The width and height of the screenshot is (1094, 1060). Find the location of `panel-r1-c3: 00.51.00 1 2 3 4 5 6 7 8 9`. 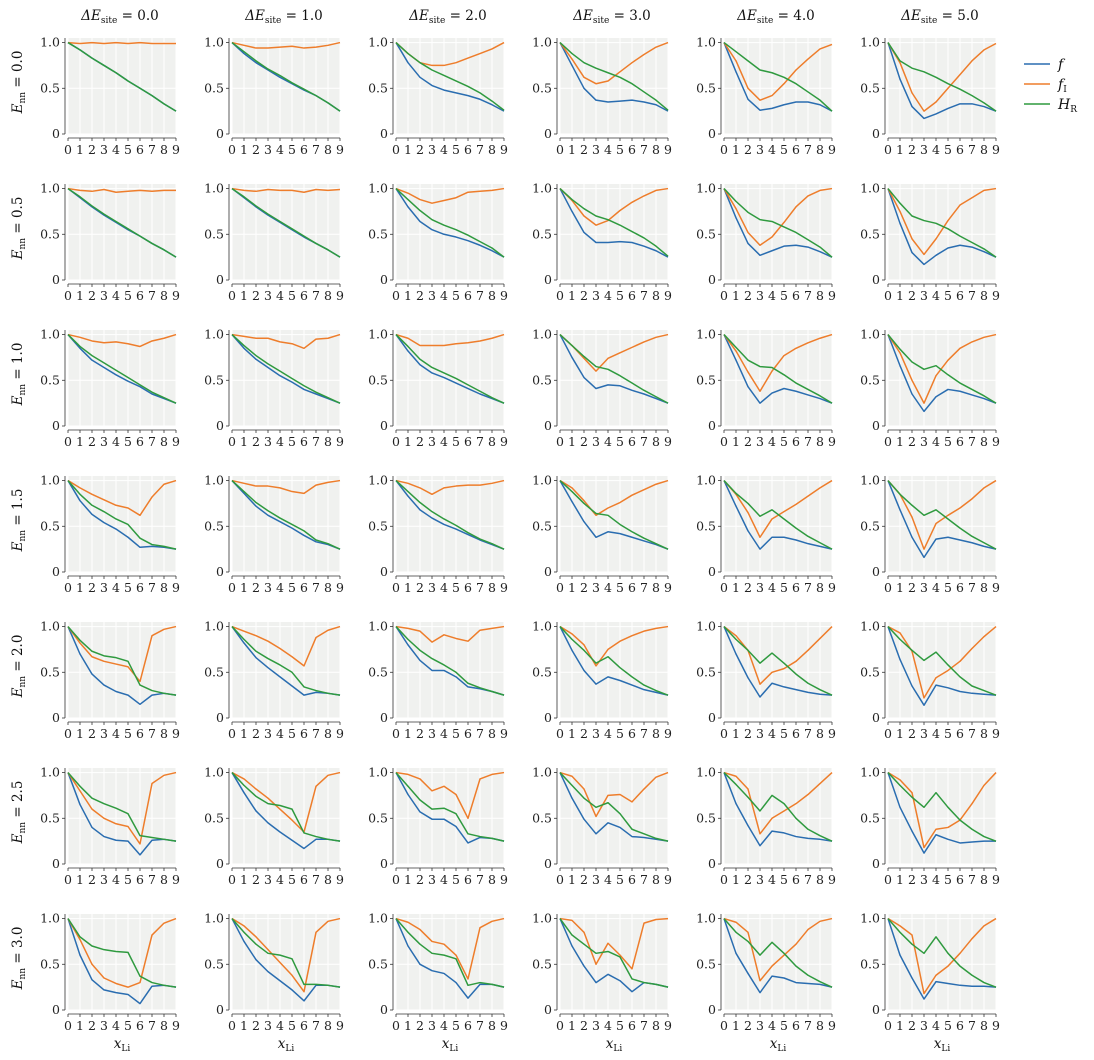

panel-r1-c3: 00.51.00 1 2 3 4 5 6 7 8 9 is located at coordinates (602, 242).